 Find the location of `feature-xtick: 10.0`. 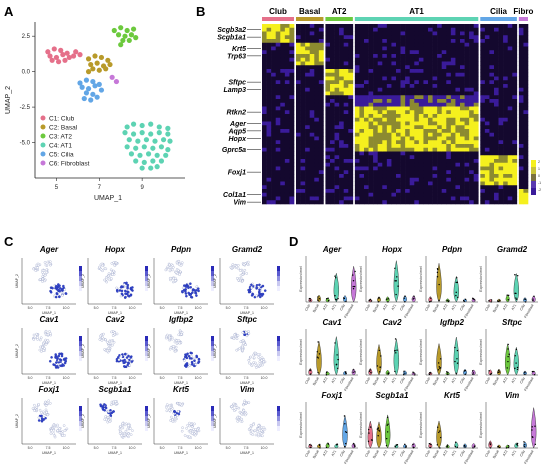

feature-xtick: 10.0 is located at coordinates (132, 378).